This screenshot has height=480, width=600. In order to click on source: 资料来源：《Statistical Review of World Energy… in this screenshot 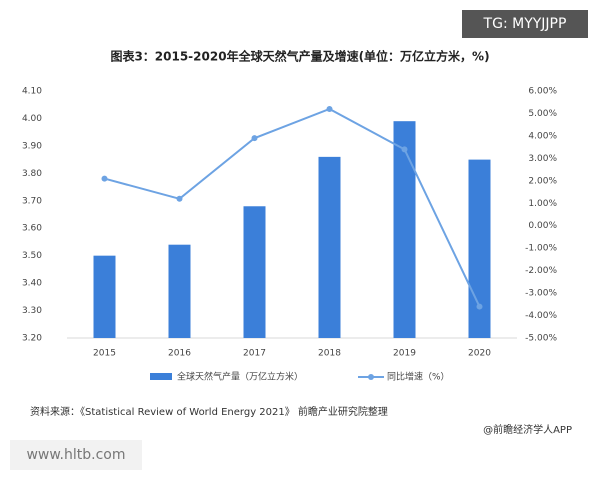, I will do `click(209, 411)`.